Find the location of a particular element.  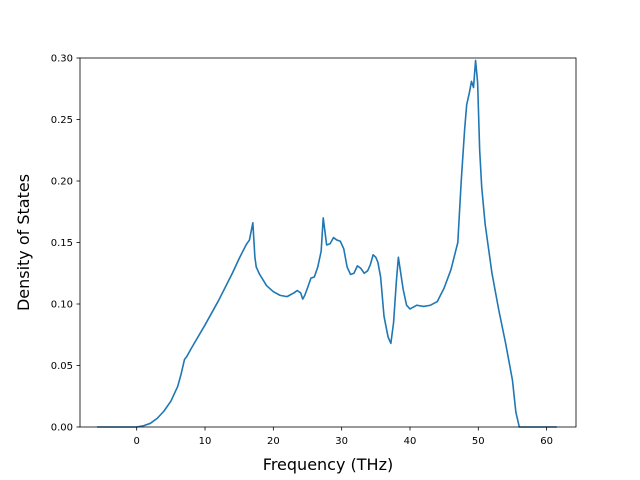

y-tick-label: 0.30 is located at coordinates (62, 59).